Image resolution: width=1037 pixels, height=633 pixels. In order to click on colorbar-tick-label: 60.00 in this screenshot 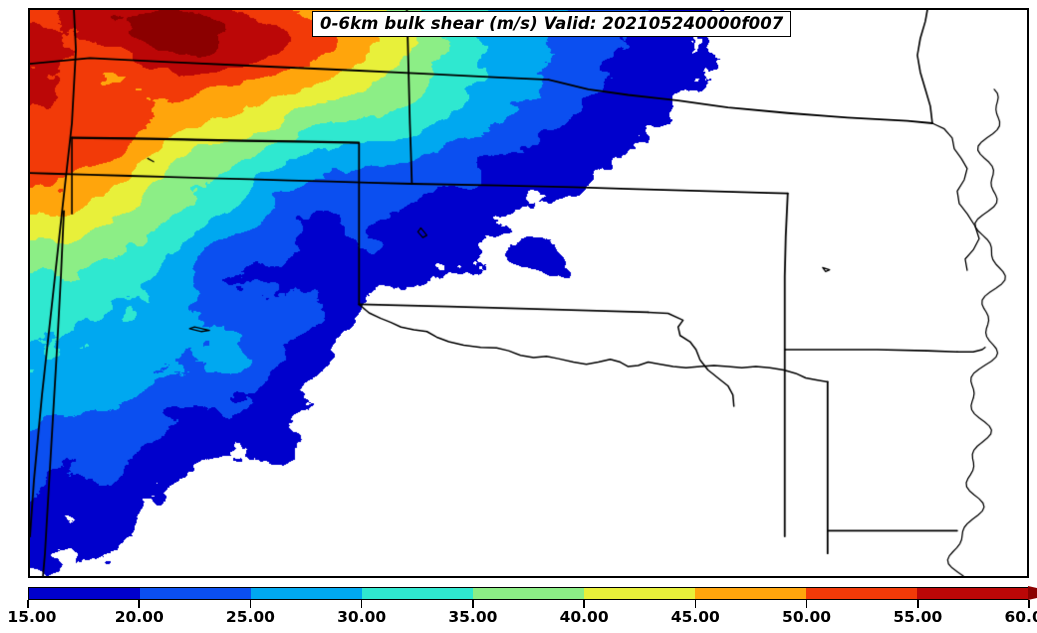, I will do `click(1020, 617)`.